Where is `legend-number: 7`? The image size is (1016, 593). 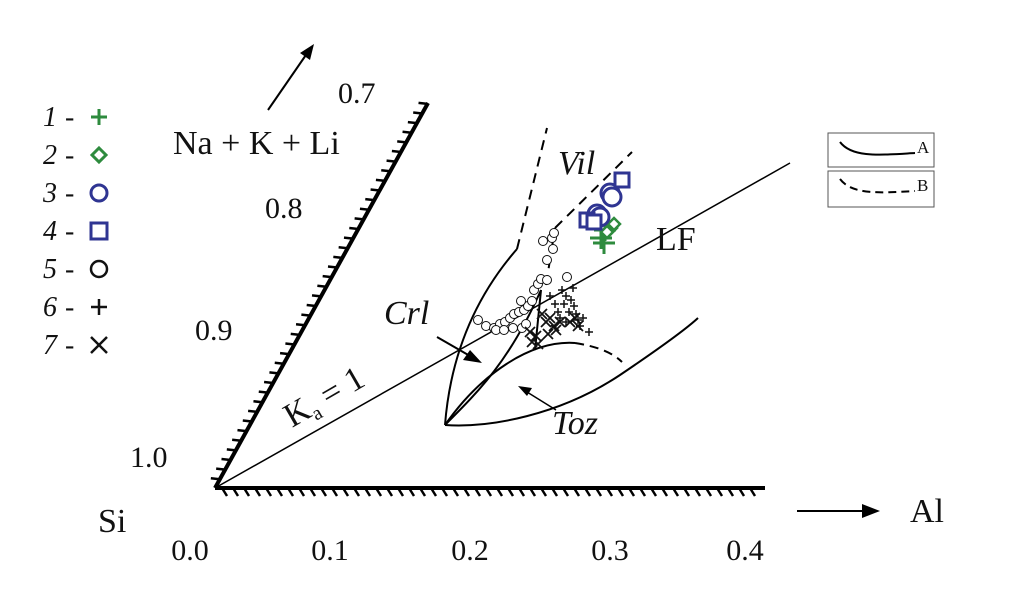 legend-number: 7 is located at coordinates (50, 345).